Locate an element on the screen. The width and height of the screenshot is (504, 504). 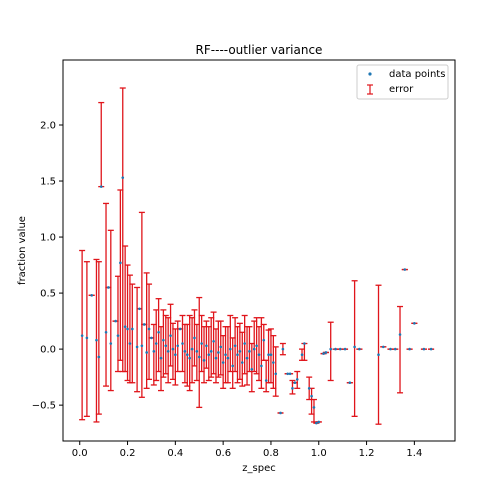
x-tick-label: 1.0 is located at coordinates (319, 453).